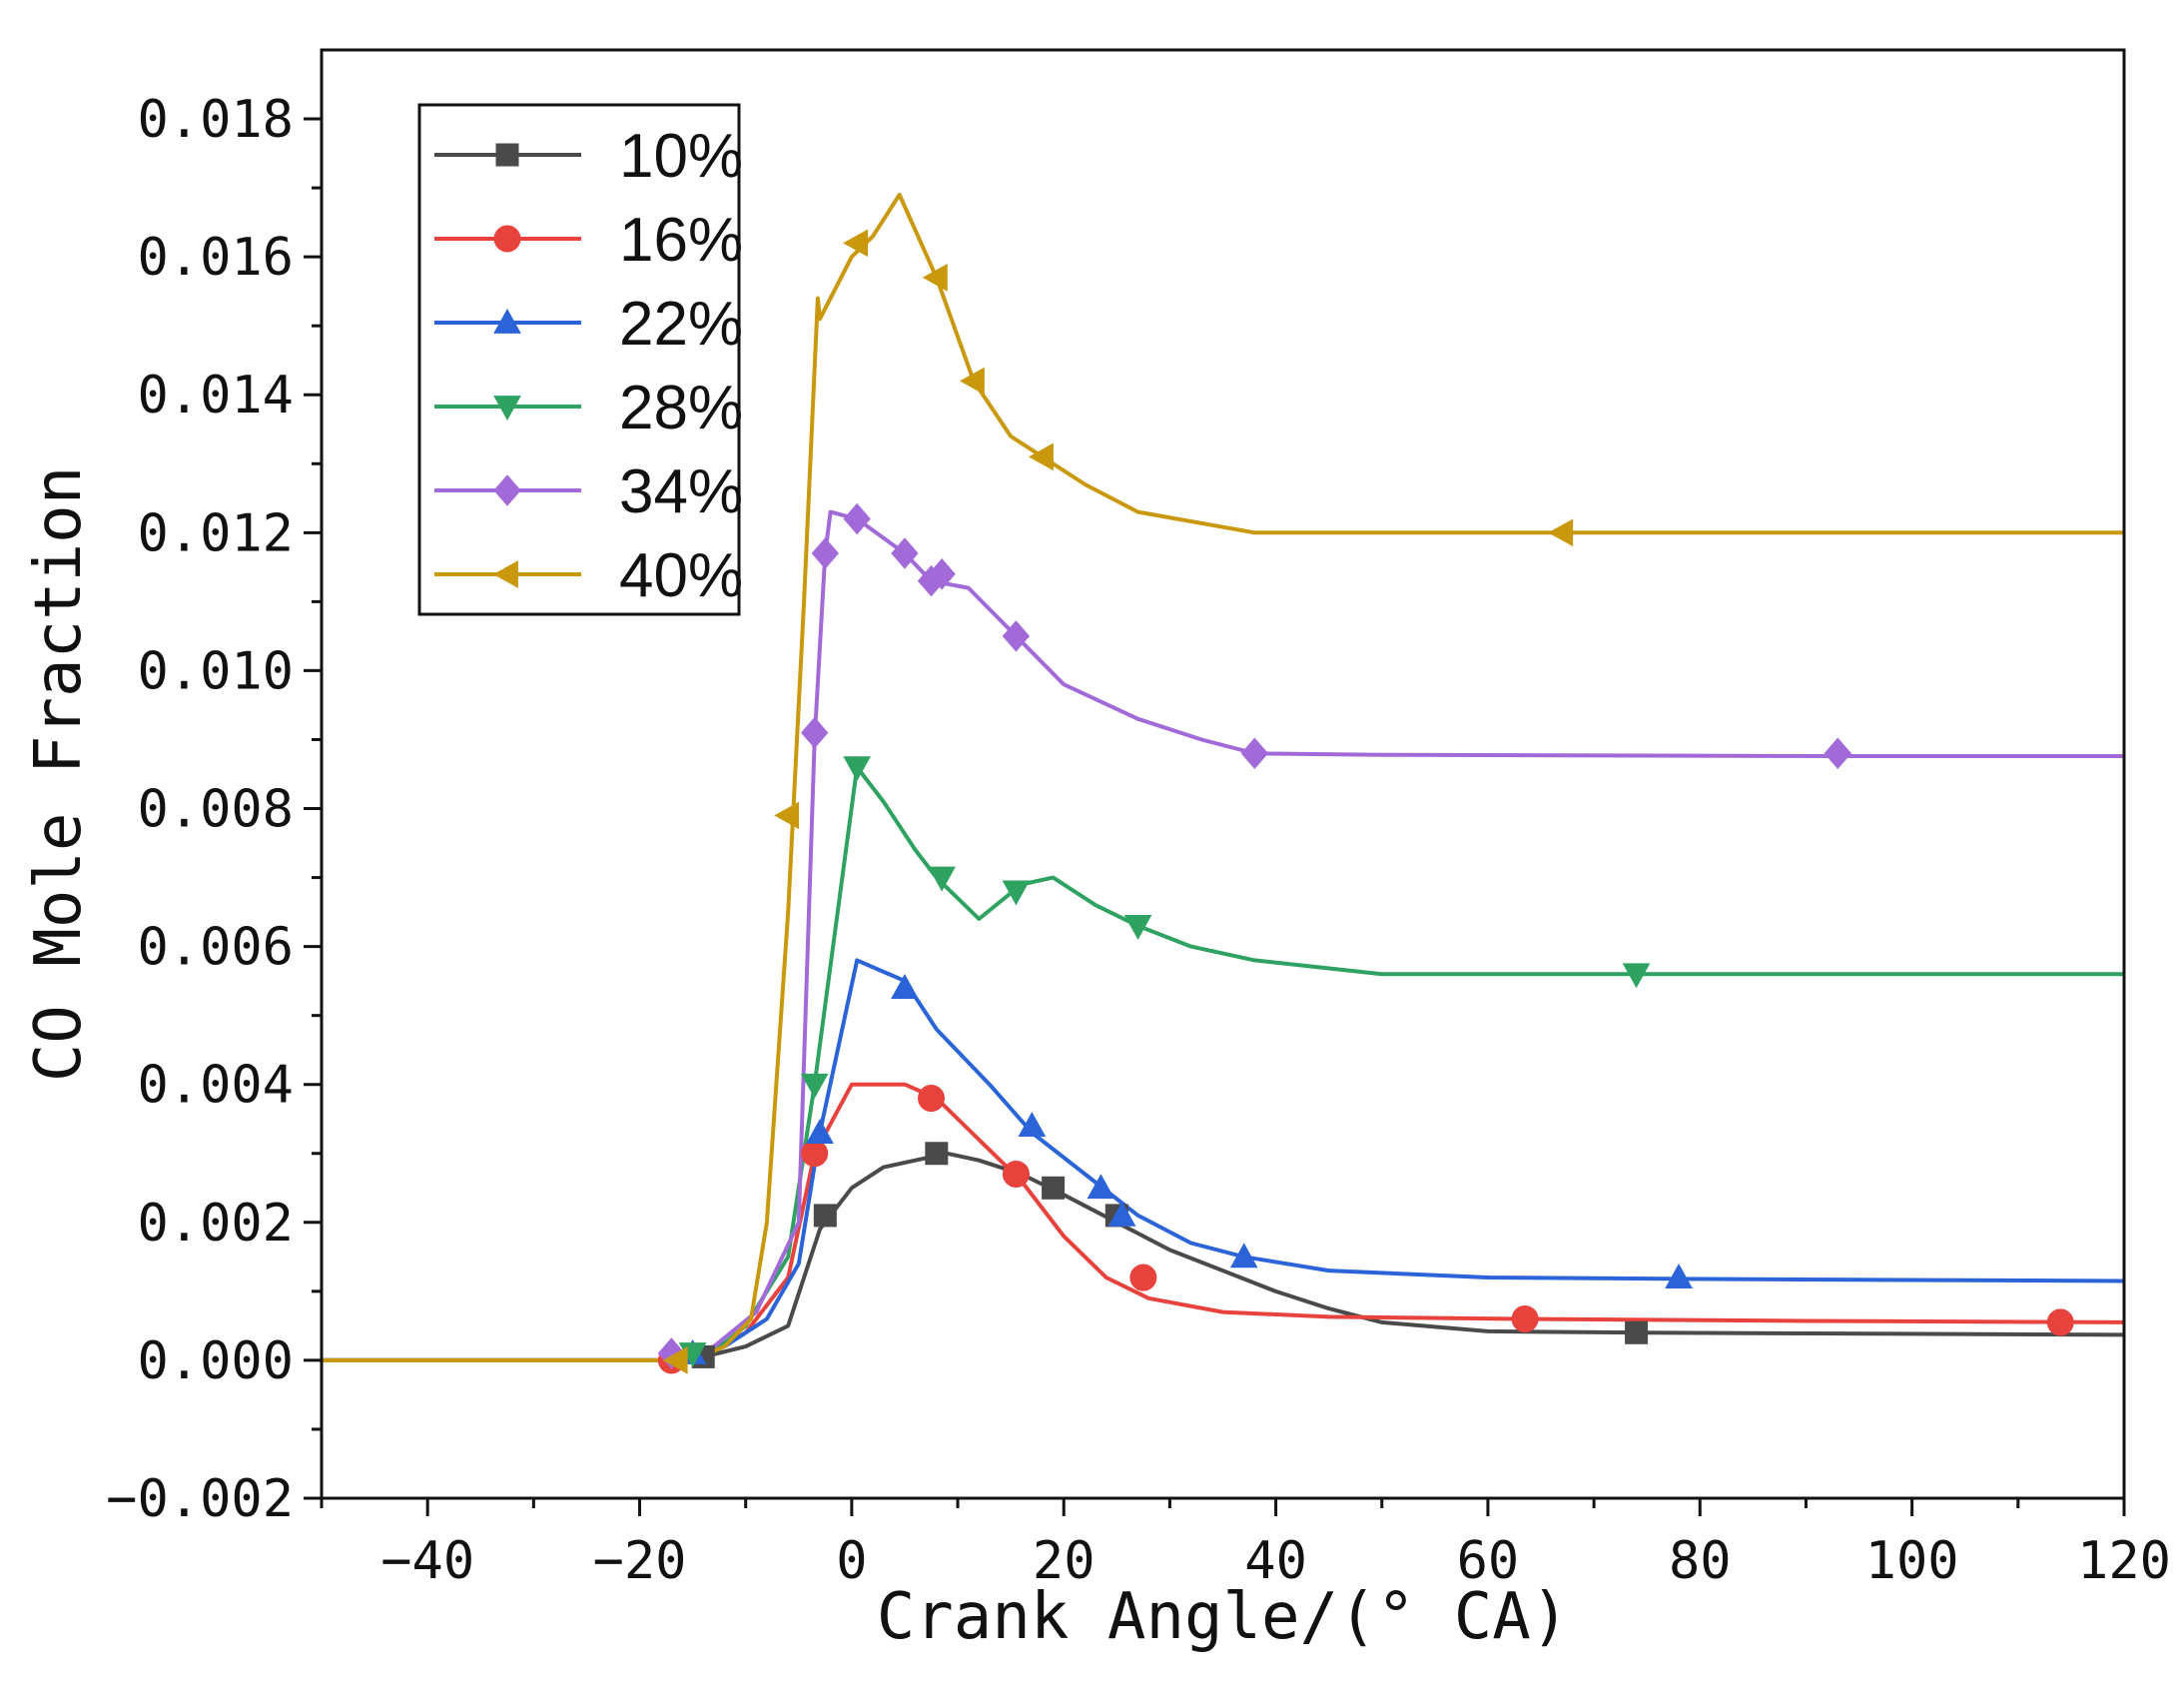 The height and width of the screenshot is (1701, 2184). Describe the element at coordinates (640, 1561) in the screenshot. I see `x-tick-label: −20` at that location.